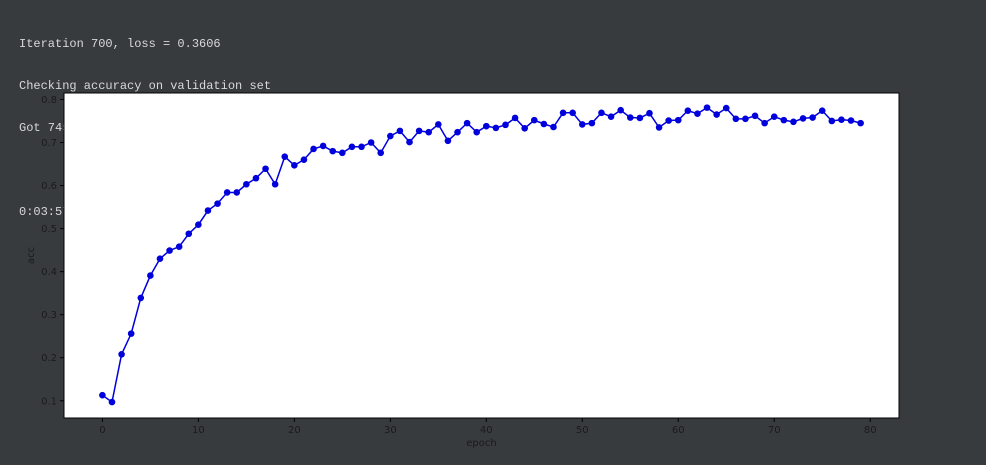  I want to click on x-axis-label: epoch, so click(481, 443).